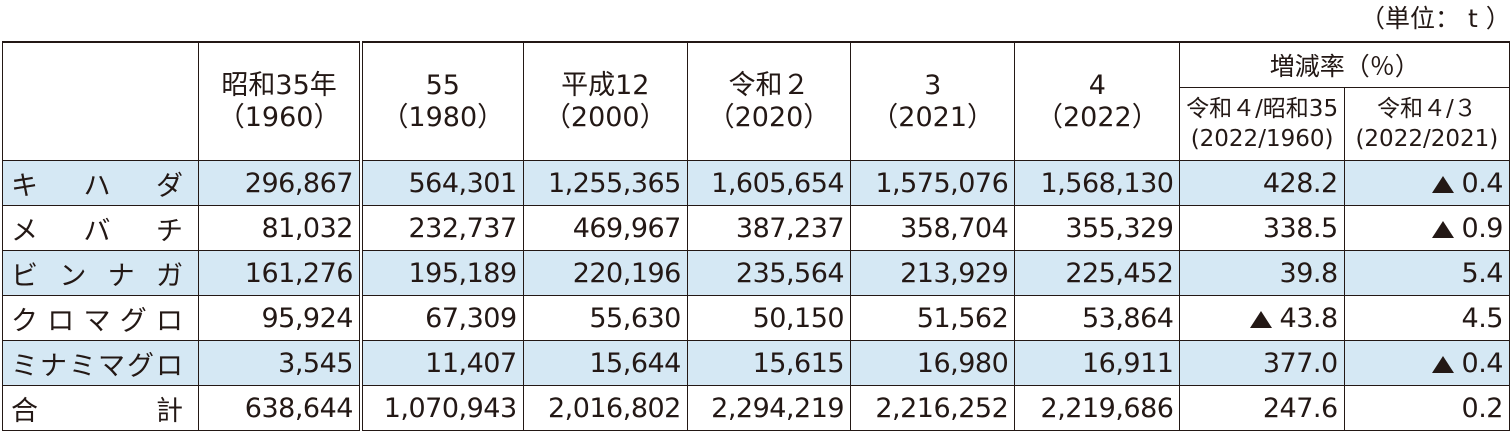 Image resolution: width=1512 pixels, height=436 pixels. I want to click on species-name-char: ク, so click(24, 321).